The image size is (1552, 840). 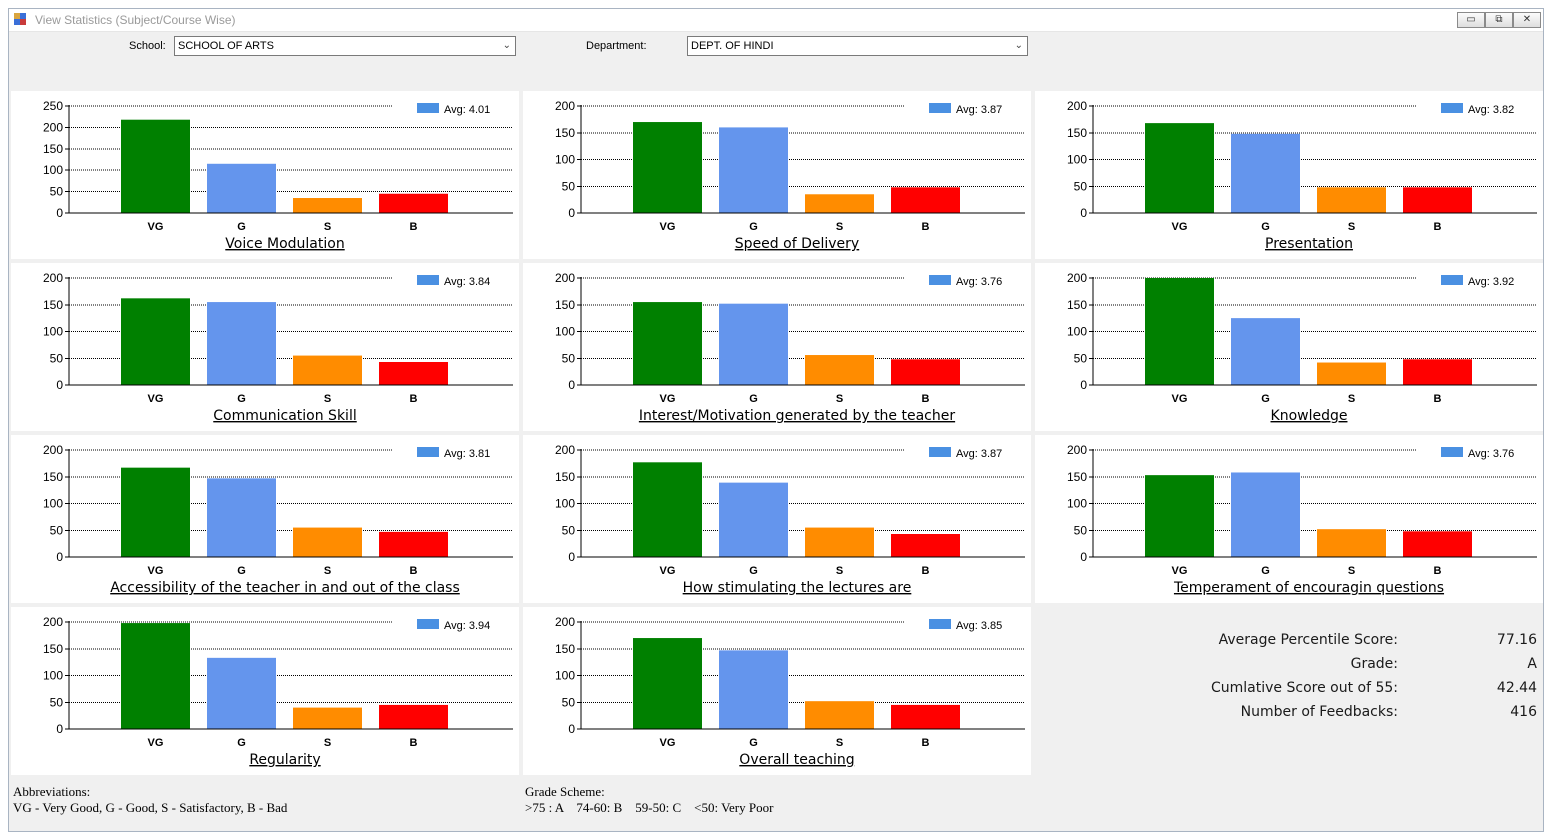 What do you see at coordinates (467, 110) in the screenshot?
I see `legend-label: Avg: 4.01` at bounding box center [467, 110].